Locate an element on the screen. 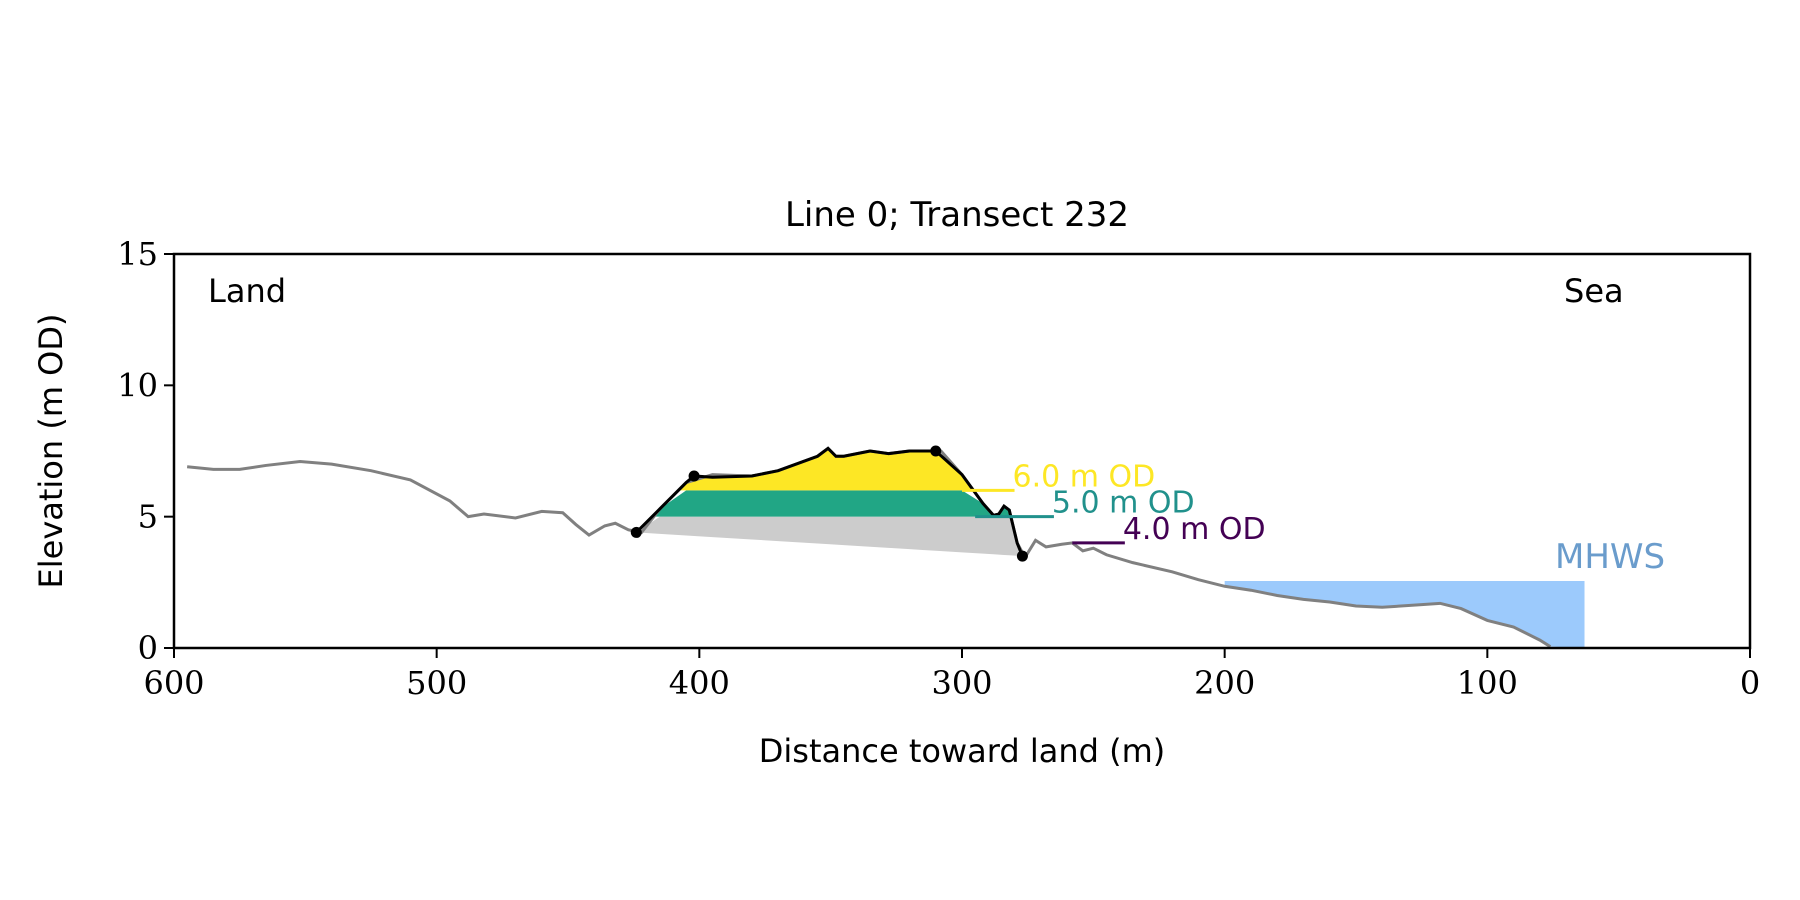 This screenshot has width=1800, height=900. dune-outline is located at coordinates (829, 501).